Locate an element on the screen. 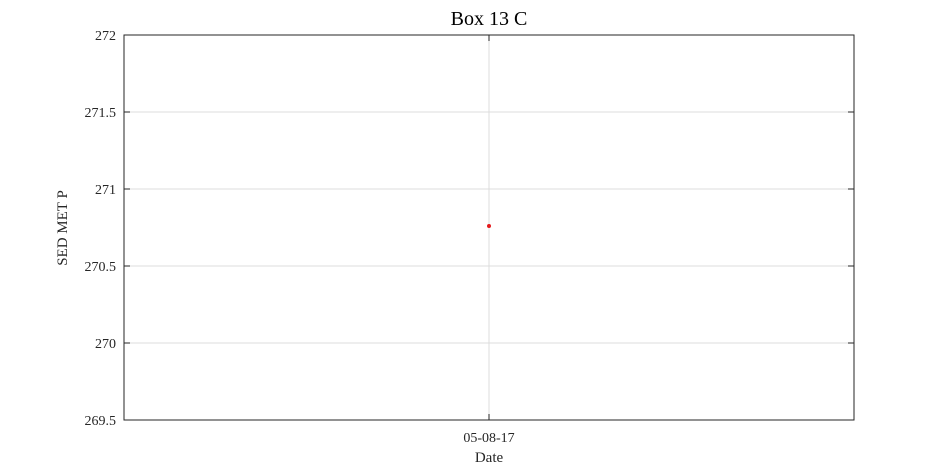  y-tick-label: 270.5 is located at coordinates (101, 267).